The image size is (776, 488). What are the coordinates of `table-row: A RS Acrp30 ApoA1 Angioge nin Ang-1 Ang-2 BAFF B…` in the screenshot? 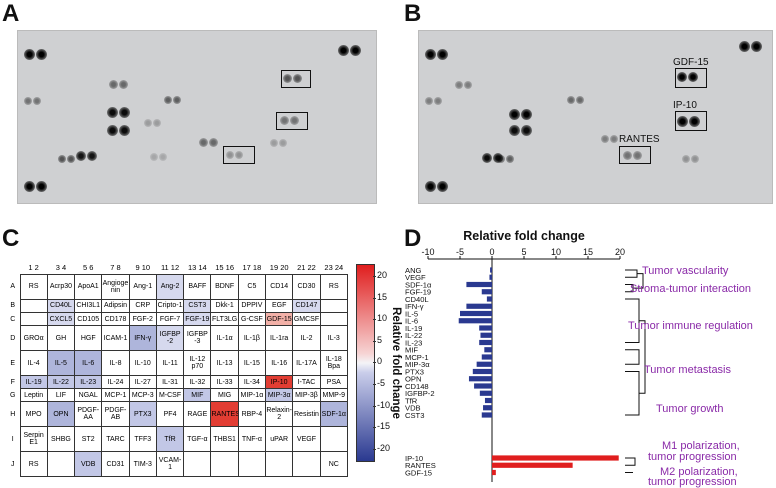 It's located at (177, 286).